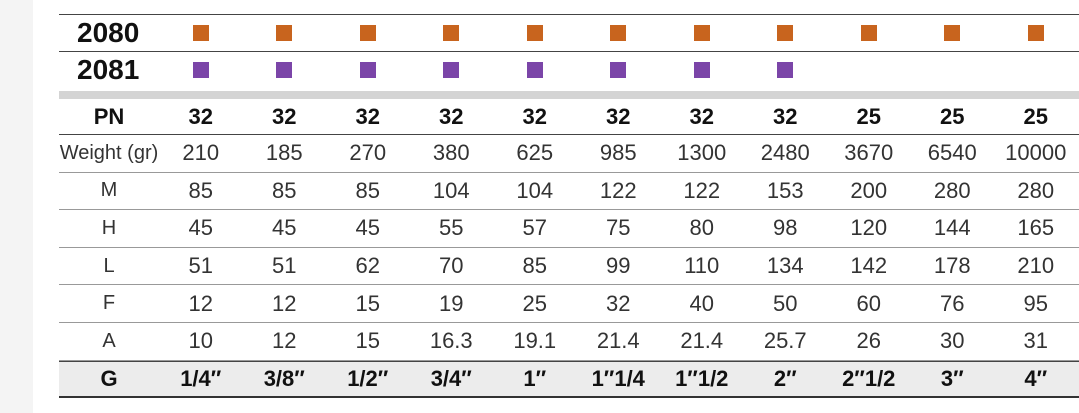  What do you see at coordinates (1036, 228) in the screenshot?
I see `table-cell: 165` at bounding box center [1036, 228].